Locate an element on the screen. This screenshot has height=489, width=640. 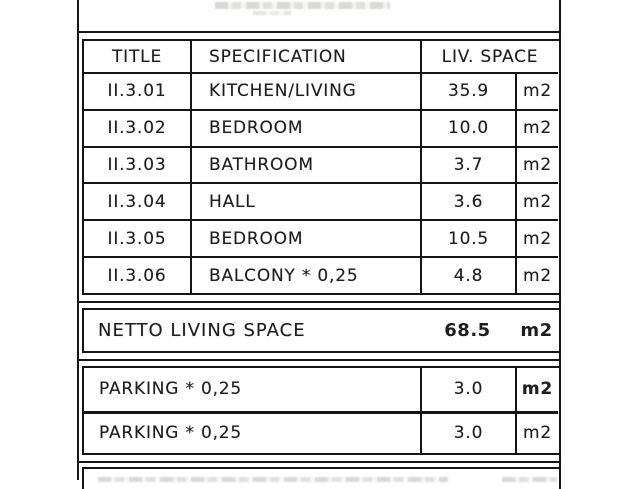
row-specification: BATHROOM is located at coordinates (305, 164).